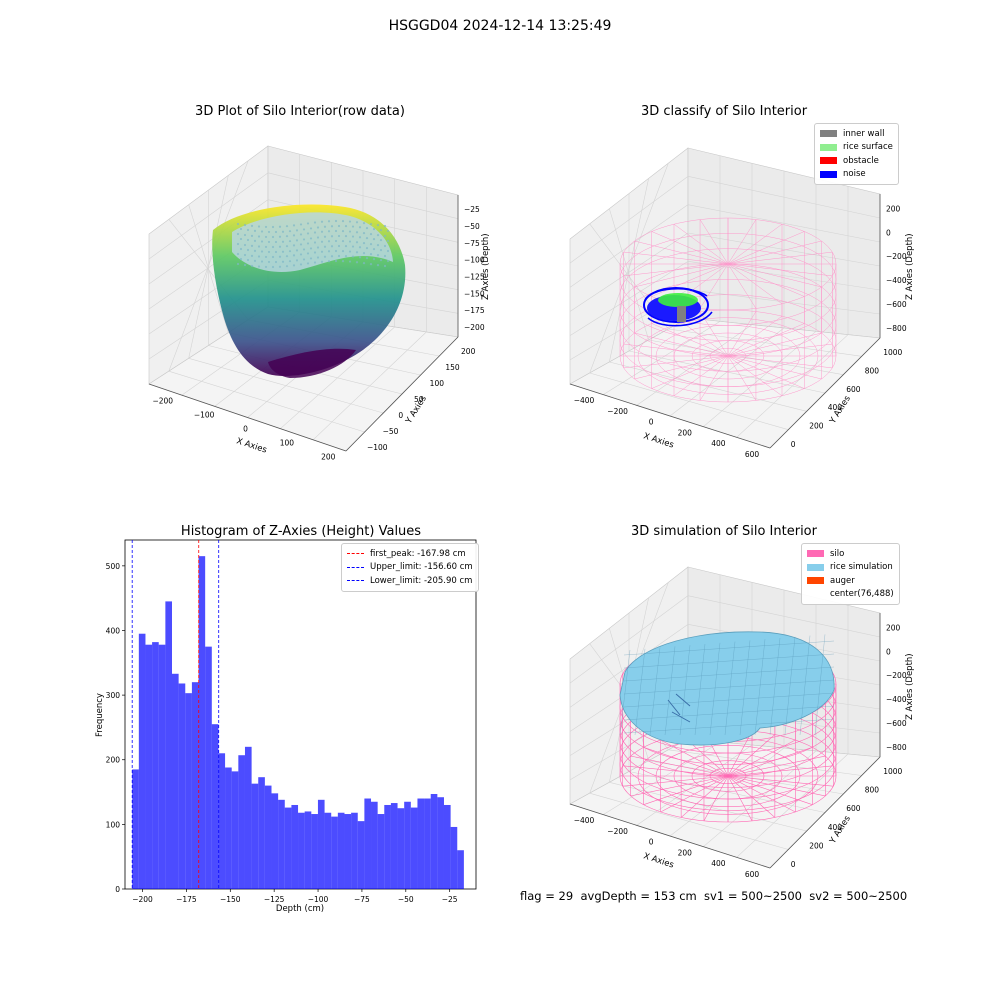  Describe the element at coordinates (893, 627) in the screenshot. I see `simulation-z-tick: 200` at that location.